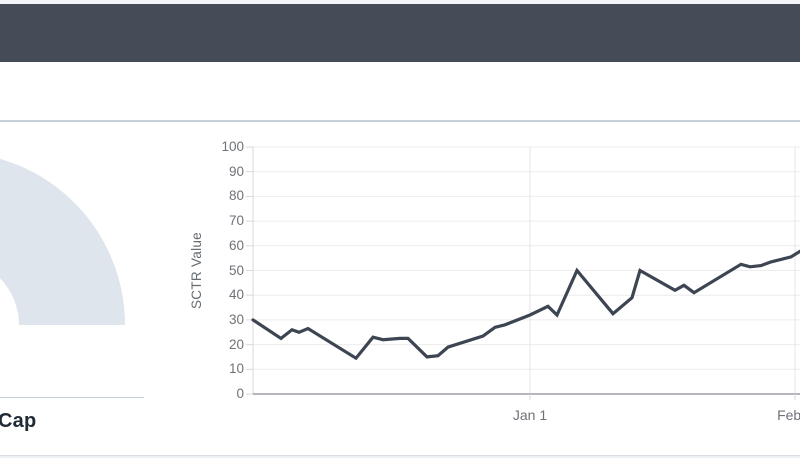  Describe the element at coordinates (18, 421) in the screenshot. I see `section-title: Cap` at that location.